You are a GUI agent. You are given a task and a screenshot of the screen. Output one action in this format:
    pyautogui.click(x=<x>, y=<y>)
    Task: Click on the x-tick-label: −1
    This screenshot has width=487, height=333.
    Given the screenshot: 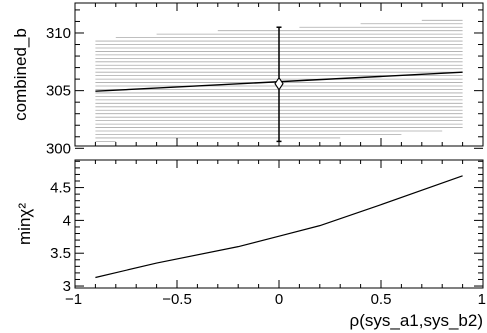 What is the action you would take?
    pyautogui.click(x=73, y=299)
    